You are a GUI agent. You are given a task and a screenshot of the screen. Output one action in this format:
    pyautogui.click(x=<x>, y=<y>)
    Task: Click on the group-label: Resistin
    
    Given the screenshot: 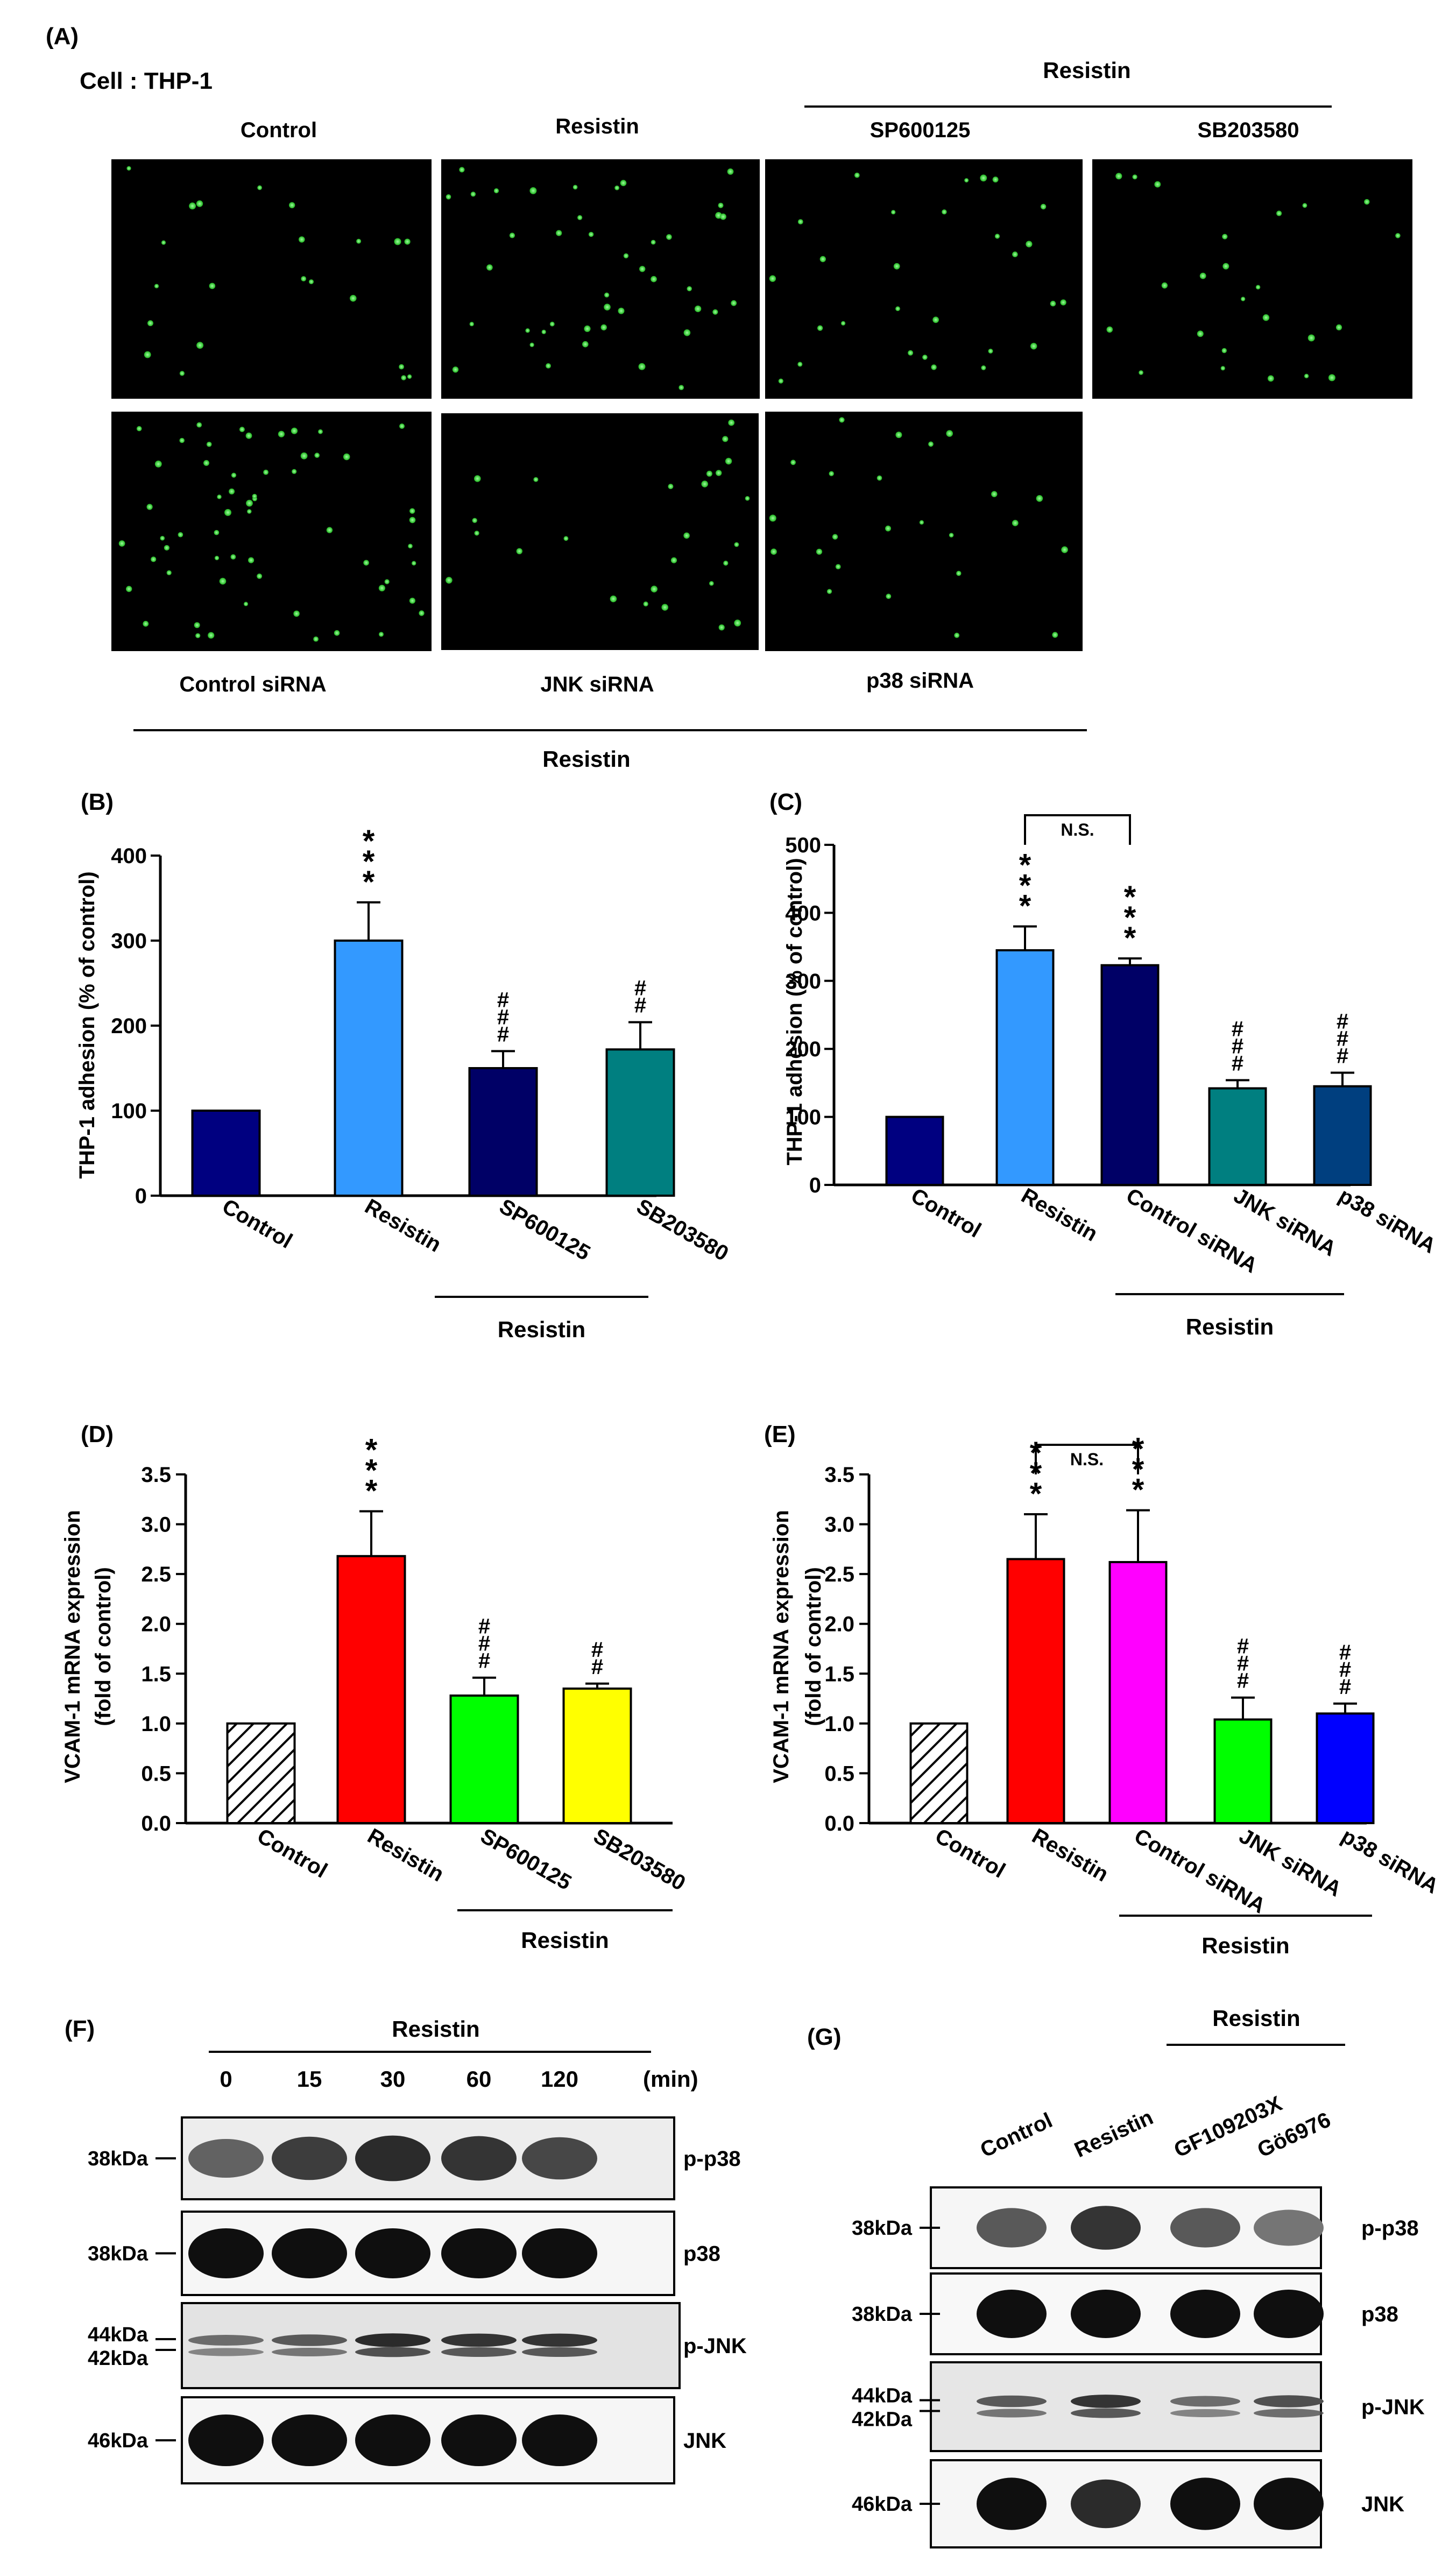 What is the action you would take?
    pyautogui.click(x=1245, y=1945)
    